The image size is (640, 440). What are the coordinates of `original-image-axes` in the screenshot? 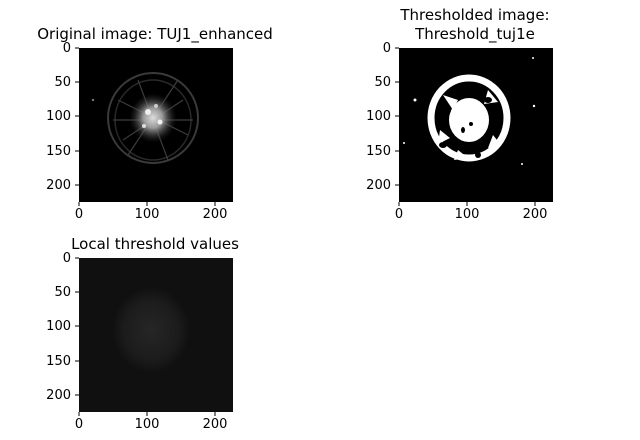 It's located at (154, 126).